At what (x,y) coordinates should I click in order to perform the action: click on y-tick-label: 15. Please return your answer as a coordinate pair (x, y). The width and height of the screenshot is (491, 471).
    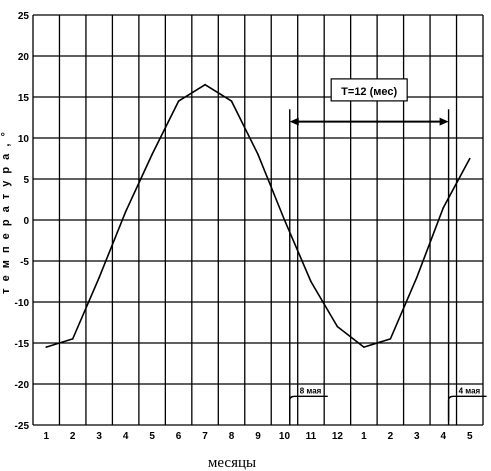
    Looking at the image, I should click on (24, 98).